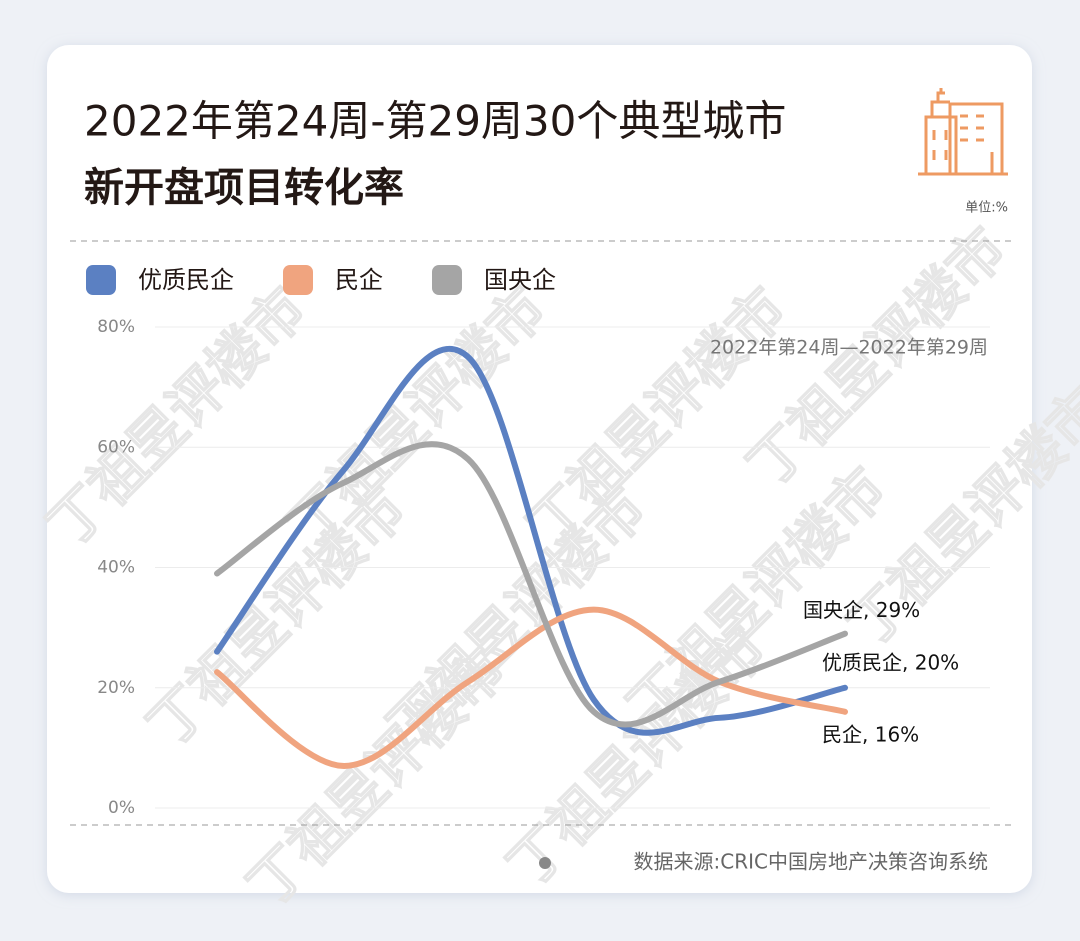 The width and height of the screenshot is (1080, 941). What do you see at coordinates (121, 808) in the screenshot?
I see `y-tick-label: 0%` at bounding box center [121, 808].